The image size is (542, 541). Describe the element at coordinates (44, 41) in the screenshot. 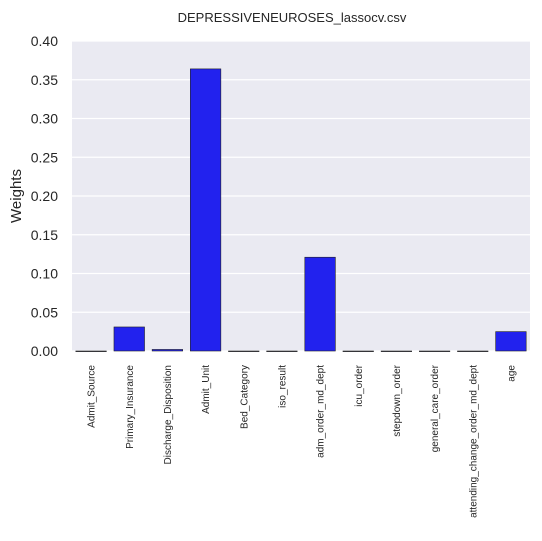

I see `y-tick-label: 0.40` at that location.